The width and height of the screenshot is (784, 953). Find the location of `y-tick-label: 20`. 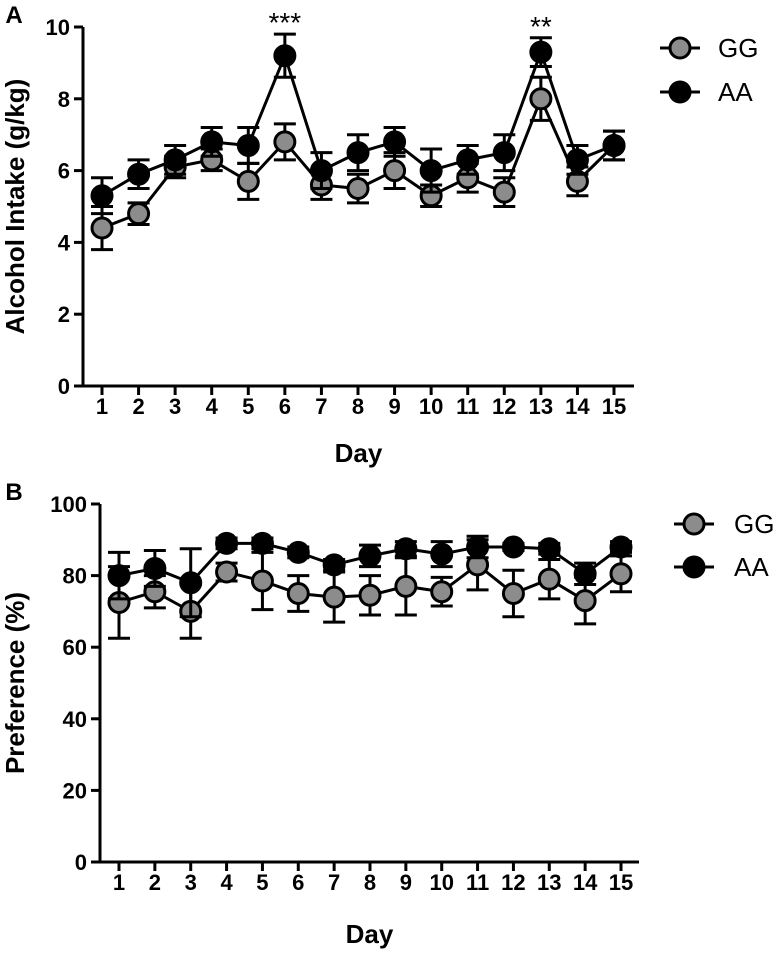

y-tick-label: 20 is located at coordinates (75, 790).